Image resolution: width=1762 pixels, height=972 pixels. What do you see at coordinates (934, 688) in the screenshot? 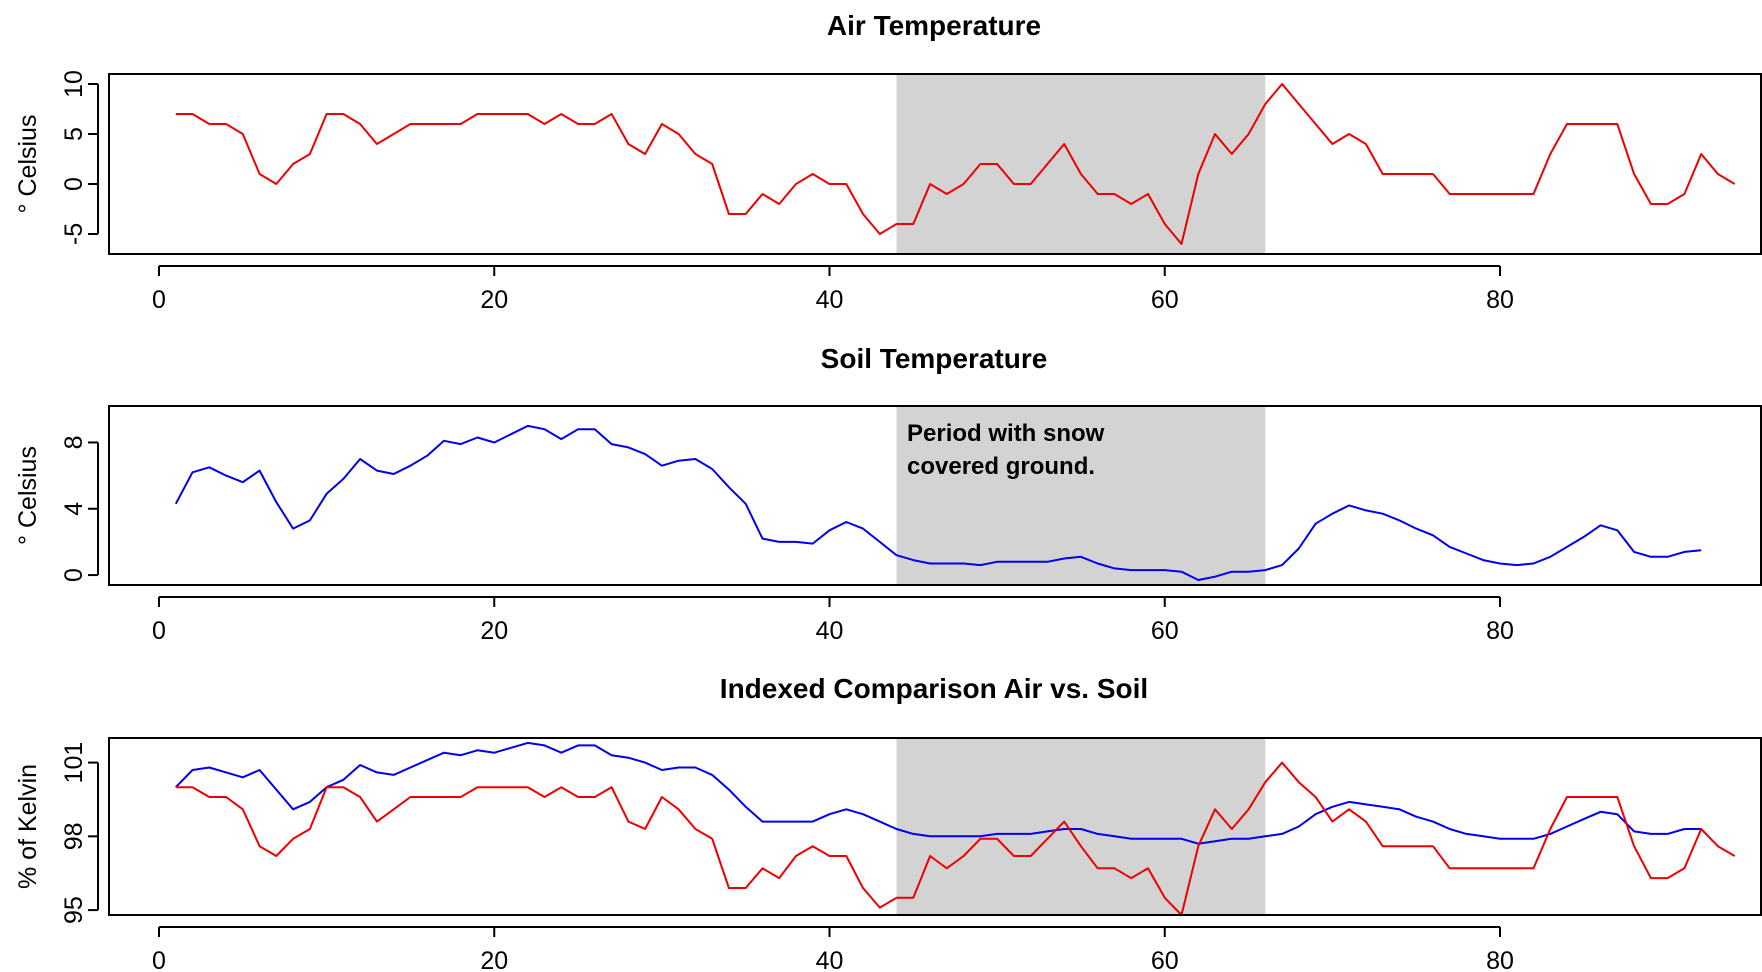
I see `chart-title: Indexed Comparison Air vs. Soil` at bounding box center [934, 688].